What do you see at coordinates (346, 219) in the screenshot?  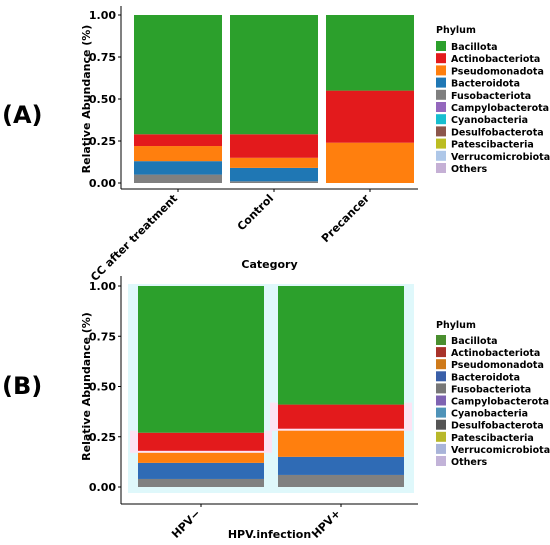 I see `x-tick-label: Precancer` at bounding box center [346, 219].